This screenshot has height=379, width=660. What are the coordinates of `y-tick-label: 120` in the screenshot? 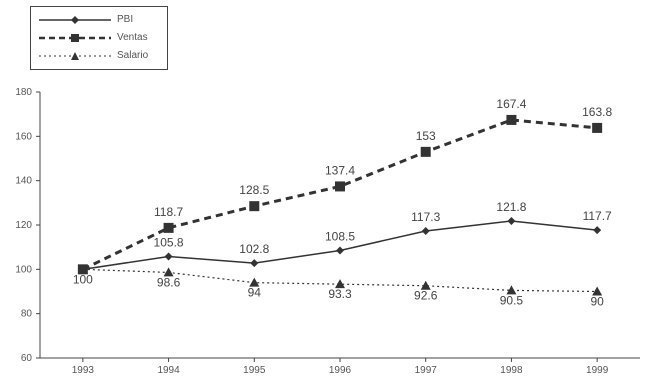 It's located at (23, 225).